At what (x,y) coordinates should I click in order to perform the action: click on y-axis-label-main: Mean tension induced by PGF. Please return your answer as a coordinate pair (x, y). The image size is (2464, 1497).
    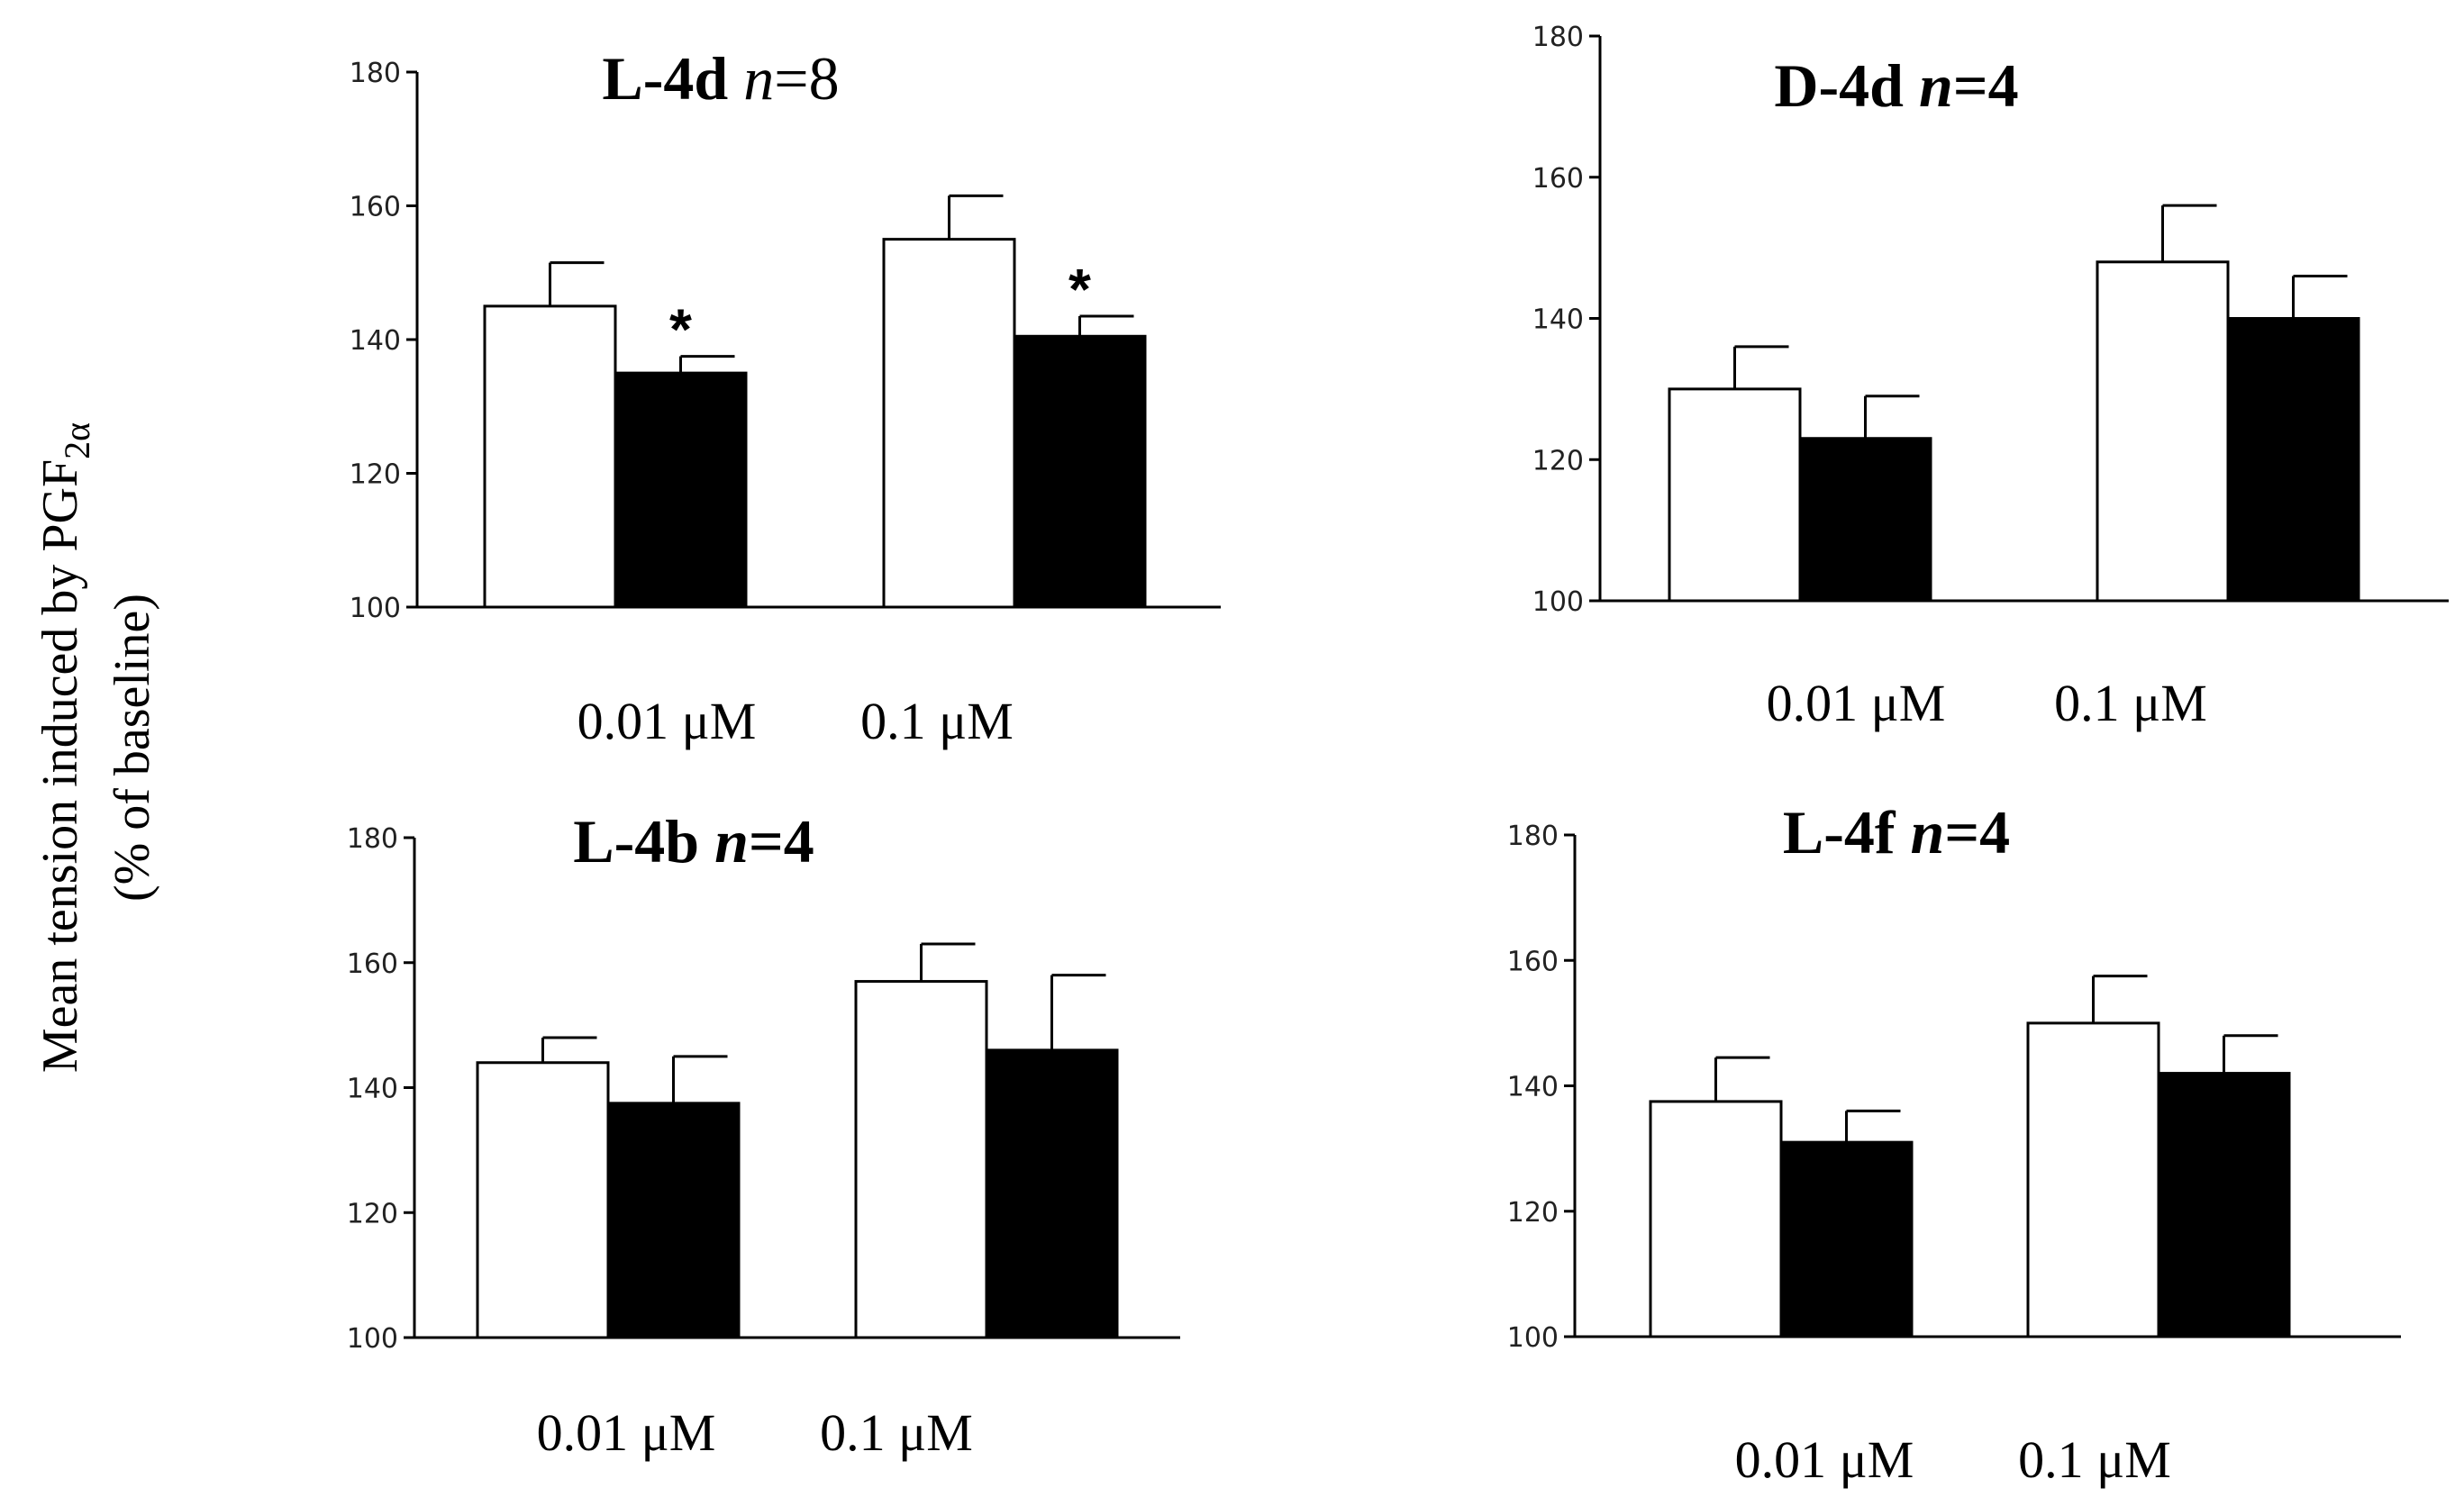
    Looking at the image, I should click on (60, 766).